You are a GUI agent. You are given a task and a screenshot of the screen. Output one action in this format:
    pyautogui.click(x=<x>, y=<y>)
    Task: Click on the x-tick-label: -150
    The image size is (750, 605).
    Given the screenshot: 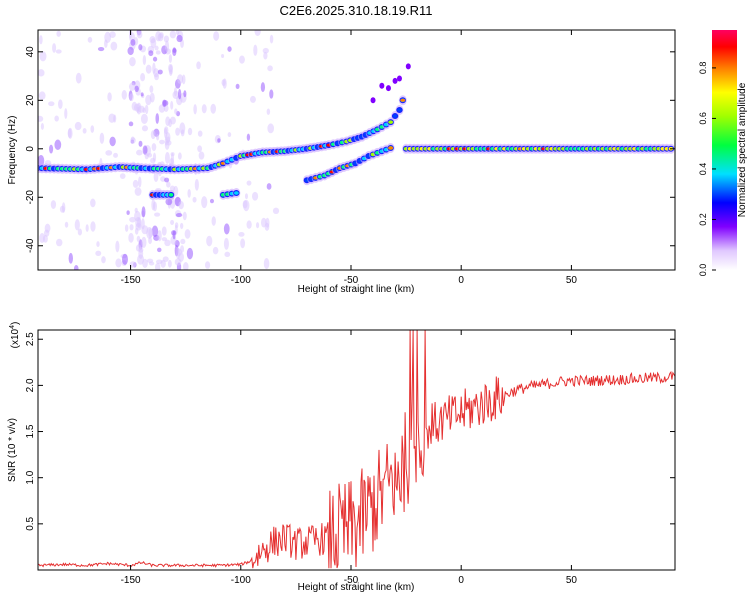 What is the action you would take?
    pyautogui.click(x=131, y=580)
    